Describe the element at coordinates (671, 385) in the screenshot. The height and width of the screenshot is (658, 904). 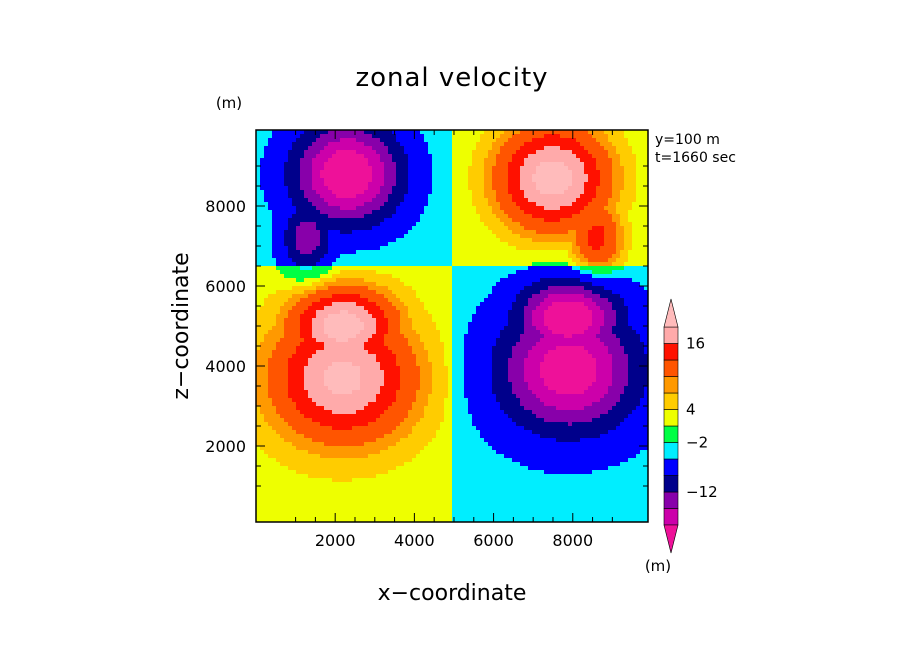
I see `colorbar-swatch` at that location.